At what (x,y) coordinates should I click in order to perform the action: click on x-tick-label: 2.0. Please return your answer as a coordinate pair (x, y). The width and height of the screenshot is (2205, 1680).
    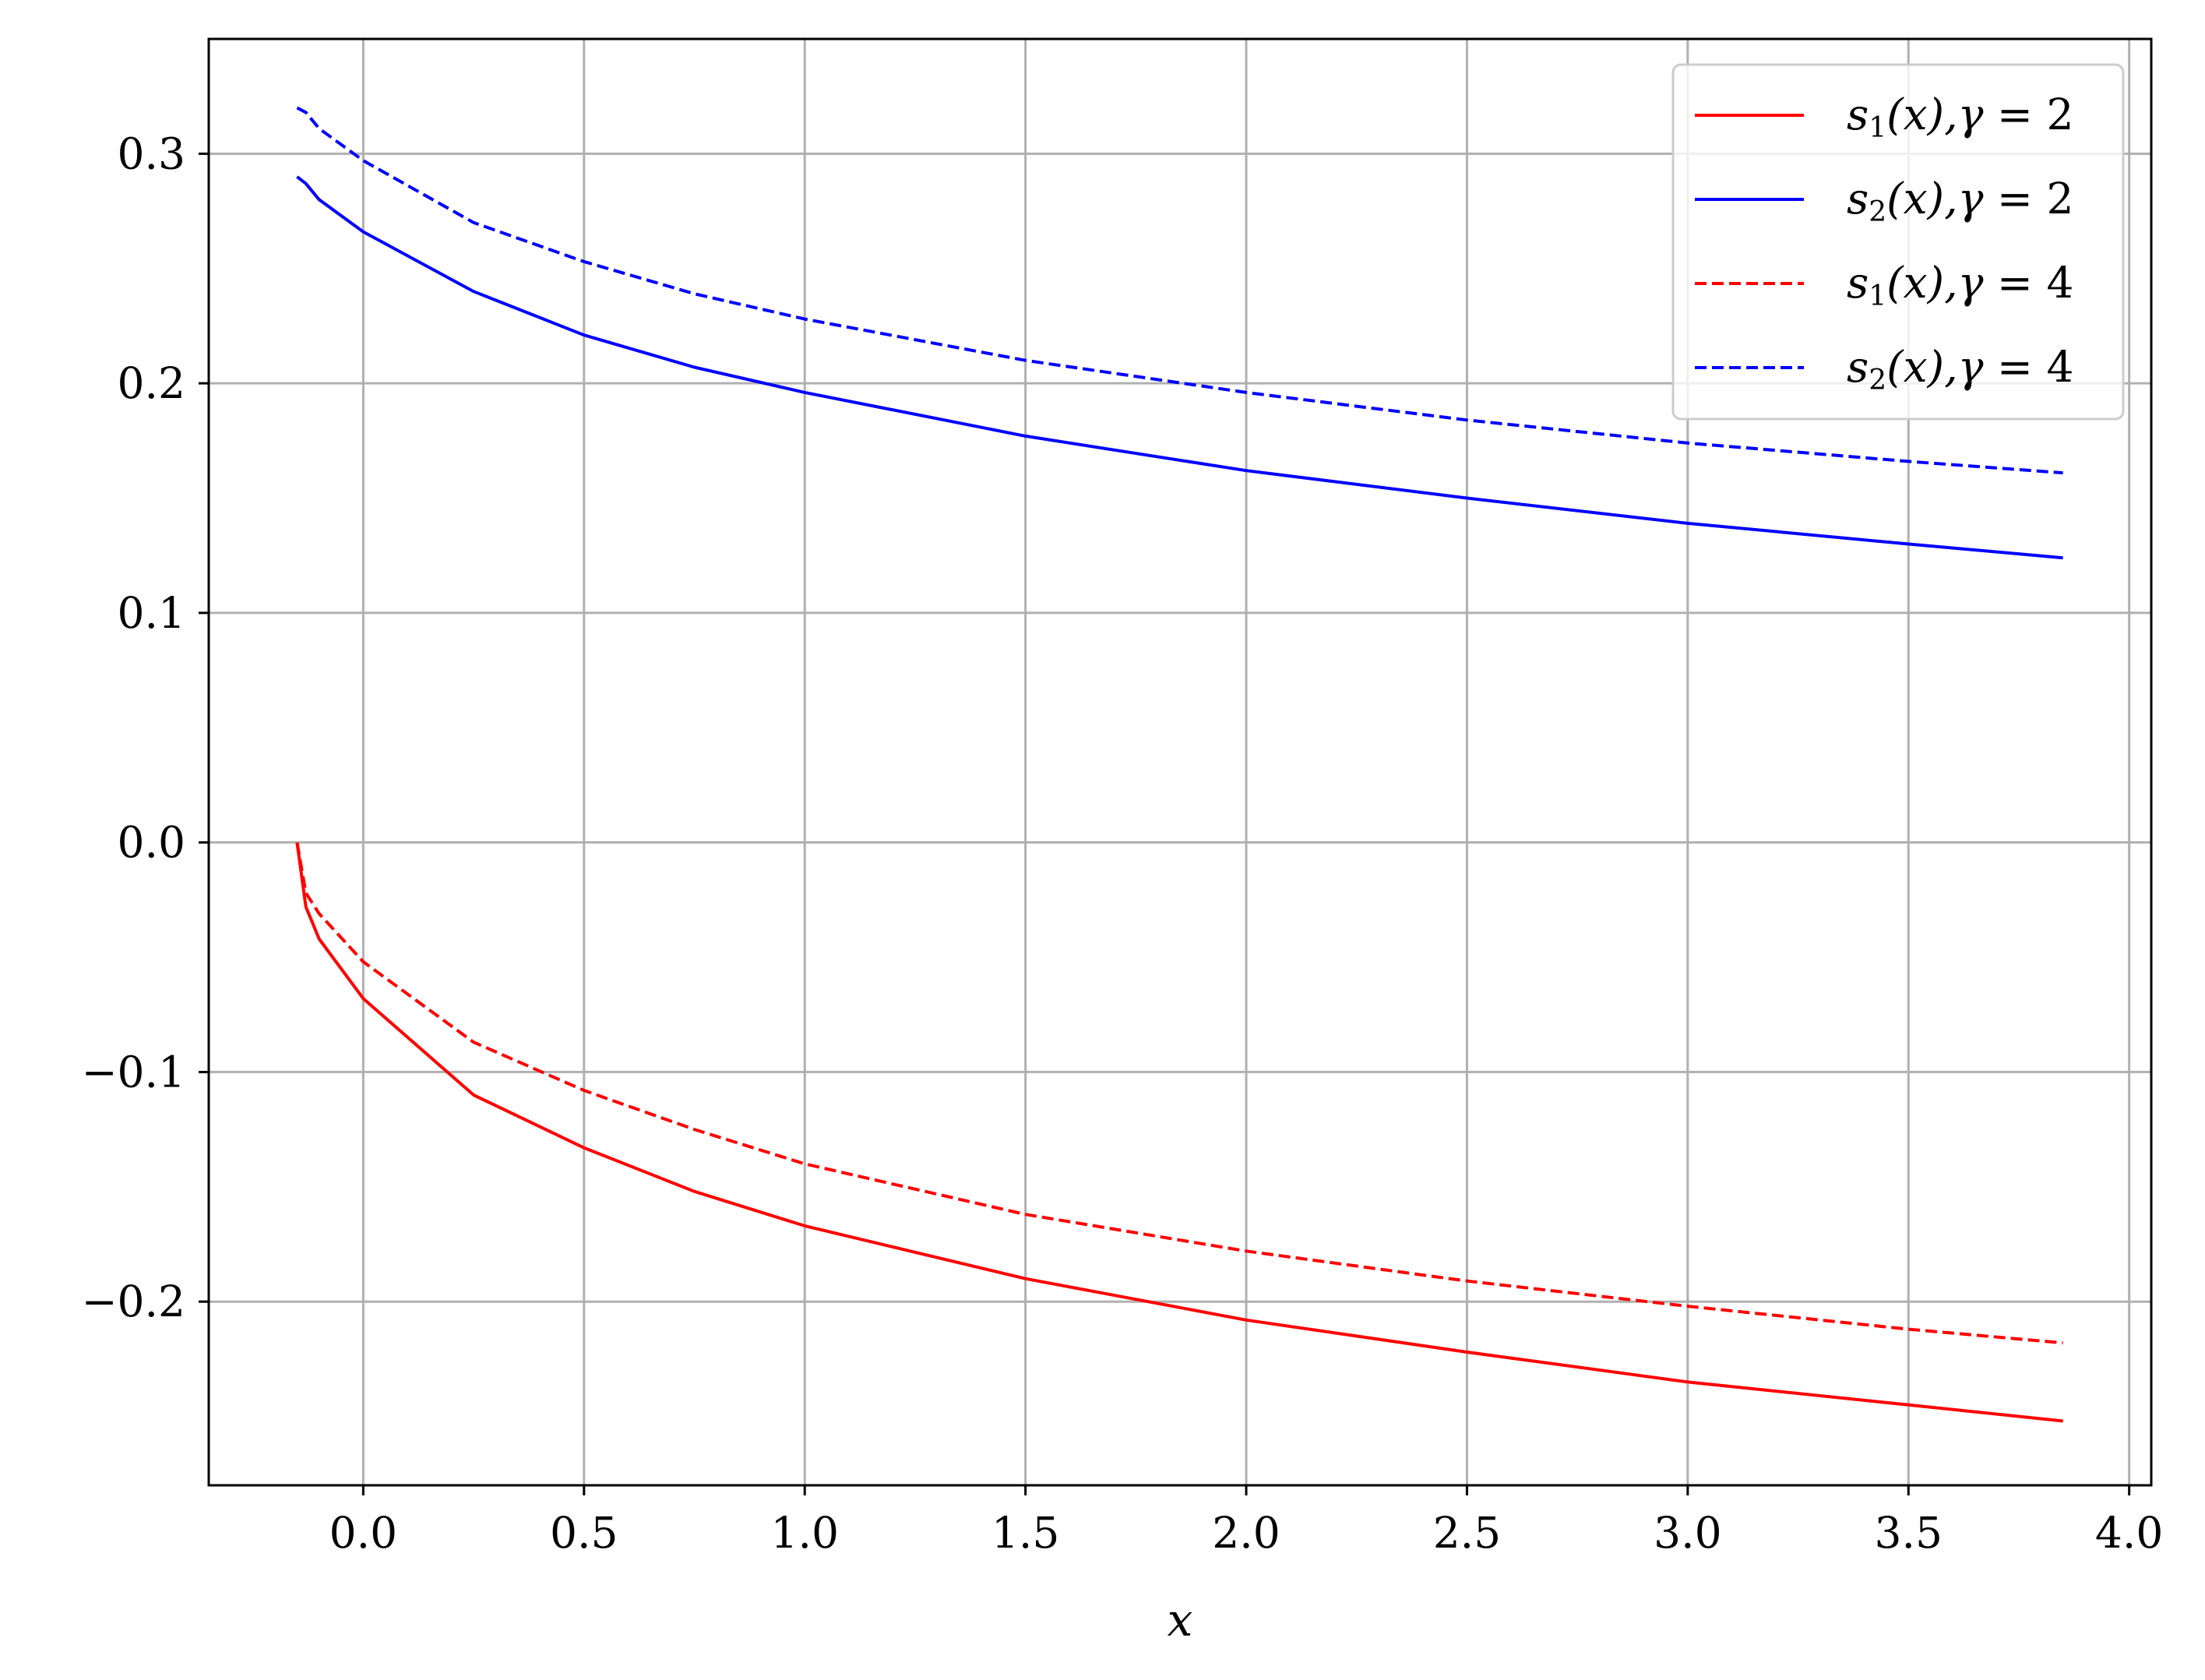
    Looking at the image, I should click on (1246, 1533).